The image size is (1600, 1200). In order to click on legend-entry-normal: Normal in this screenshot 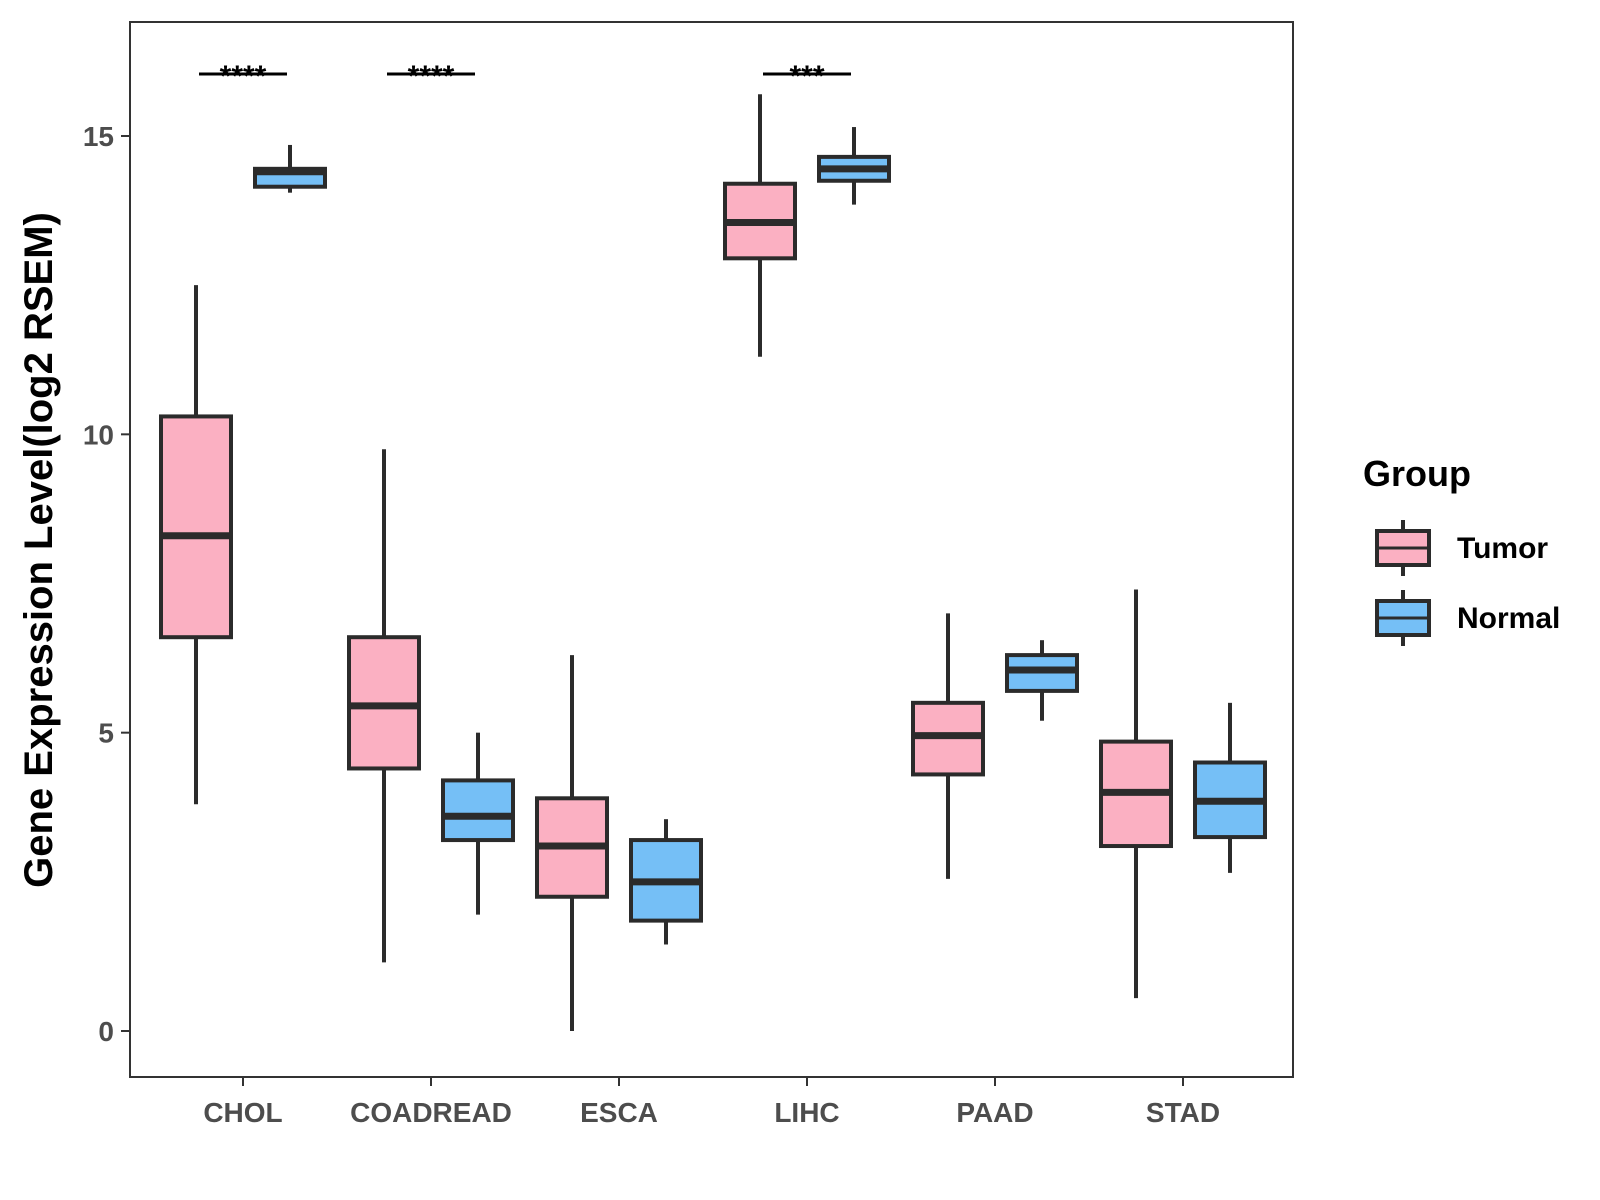, I will do `click(1467, 618)`.